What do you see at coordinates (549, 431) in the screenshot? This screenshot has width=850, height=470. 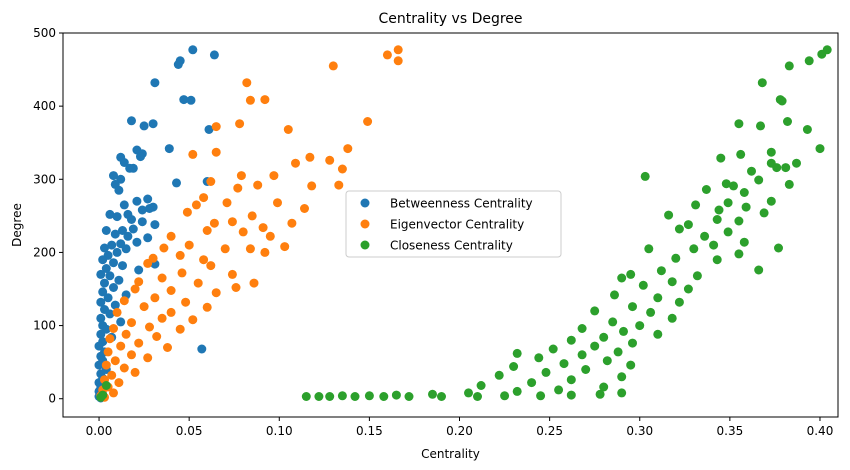 I see `x-tick-label: 0.25` at bounding box center [549, 431].